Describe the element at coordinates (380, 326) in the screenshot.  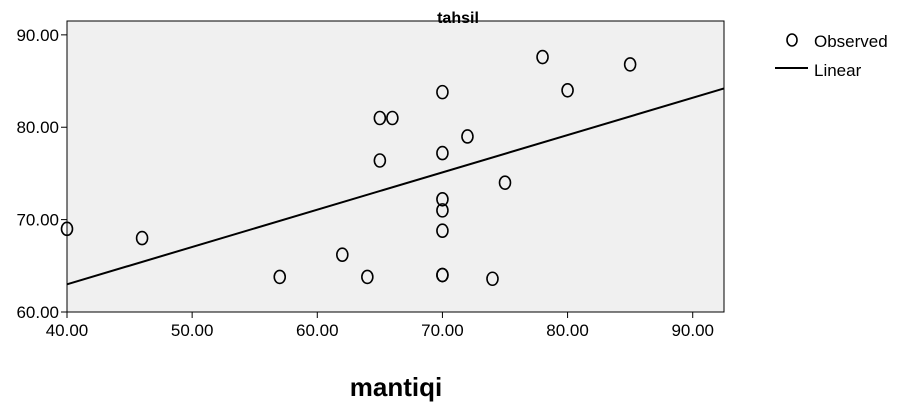
I see `x-axis: 40.00 50.00 60.00 70.00 80.00 90.00` at that location.